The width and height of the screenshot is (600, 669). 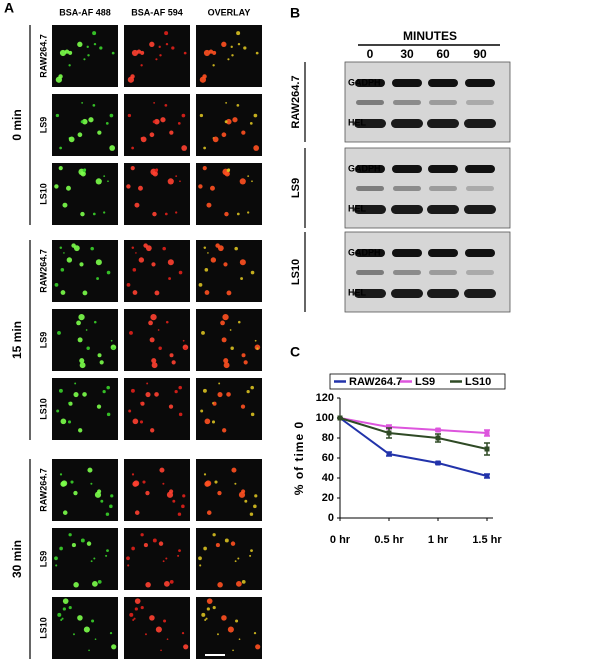 What do you see at coordinates (328, 498) in the screenshot?
I see `y-tick-label: 20` at bounding box center [328, 498].